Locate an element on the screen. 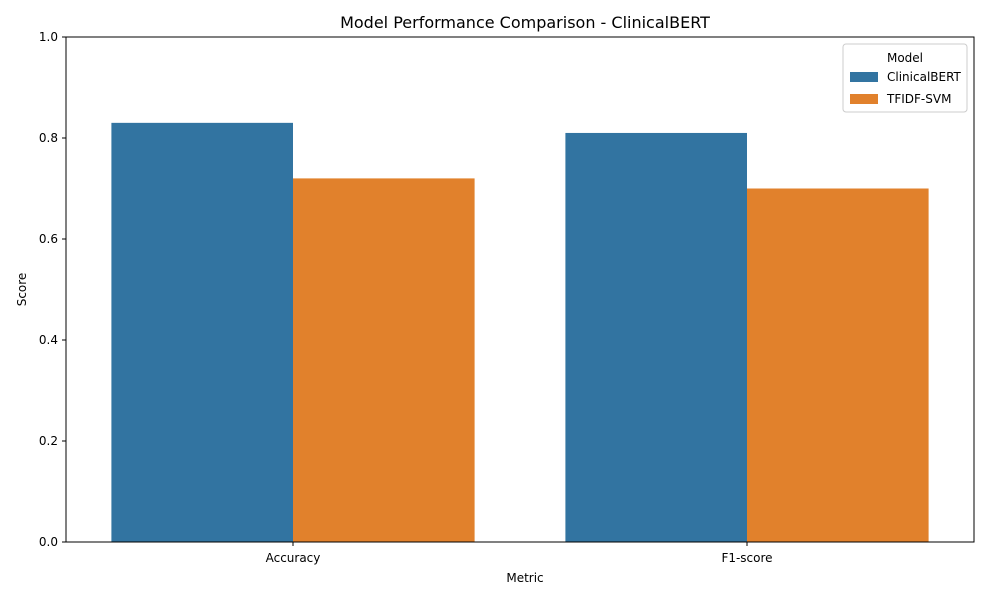 The height and width of the screenshot is (600, 1000). y-tick-label: 0.8 is located at coordinates (48, 138).